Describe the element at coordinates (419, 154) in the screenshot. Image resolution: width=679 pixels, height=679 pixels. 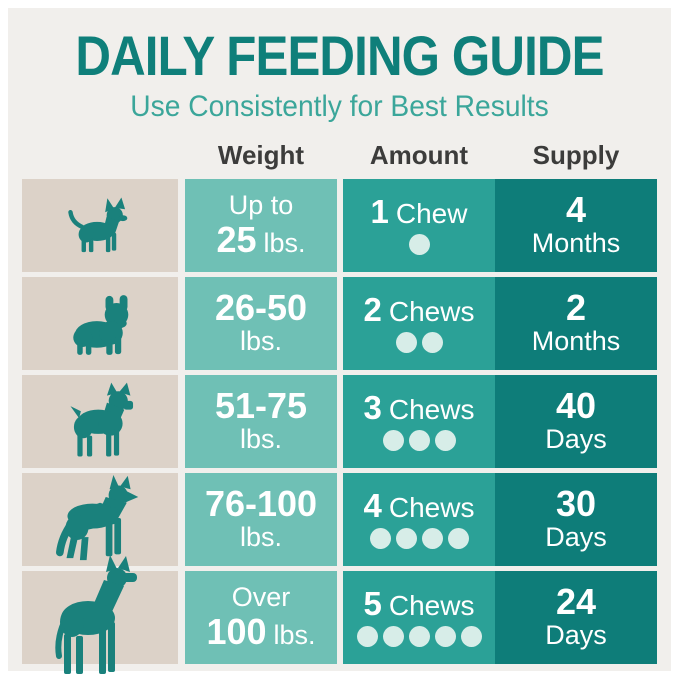
I see `column-header-amount: Amount` at that location.